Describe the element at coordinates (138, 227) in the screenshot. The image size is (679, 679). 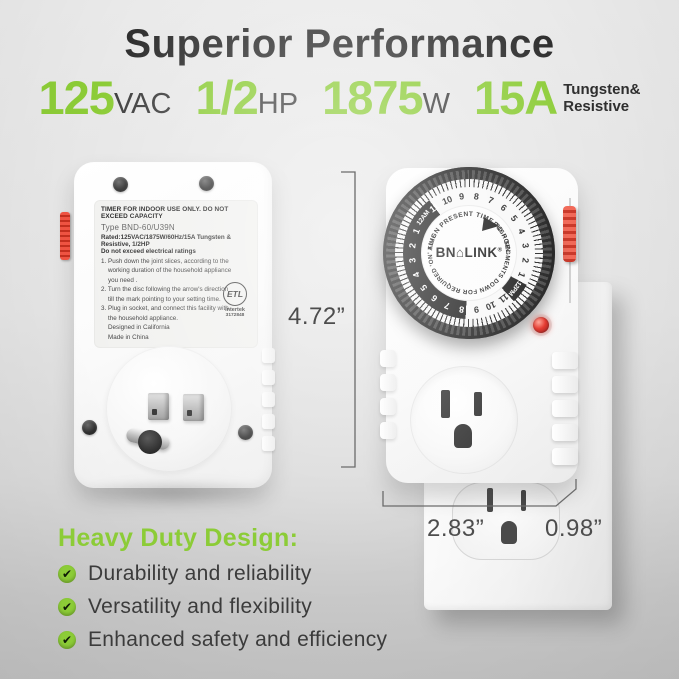
I see `back-label-type: Type BND-60/U39N` at that location.